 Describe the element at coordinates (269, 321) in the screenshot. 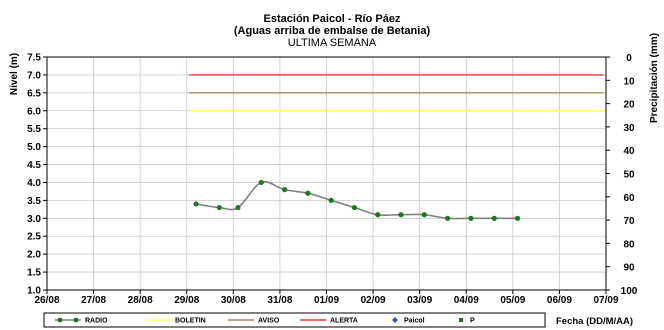

I see `legend-aviso-label: AVISO` at that location.